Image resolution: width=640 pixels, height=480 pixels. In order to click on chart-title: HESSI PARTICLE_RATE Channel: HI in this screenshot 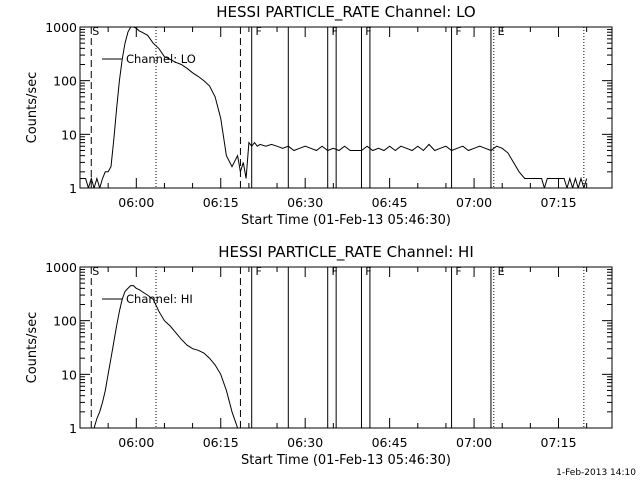, I will do `click(346, 252)`.